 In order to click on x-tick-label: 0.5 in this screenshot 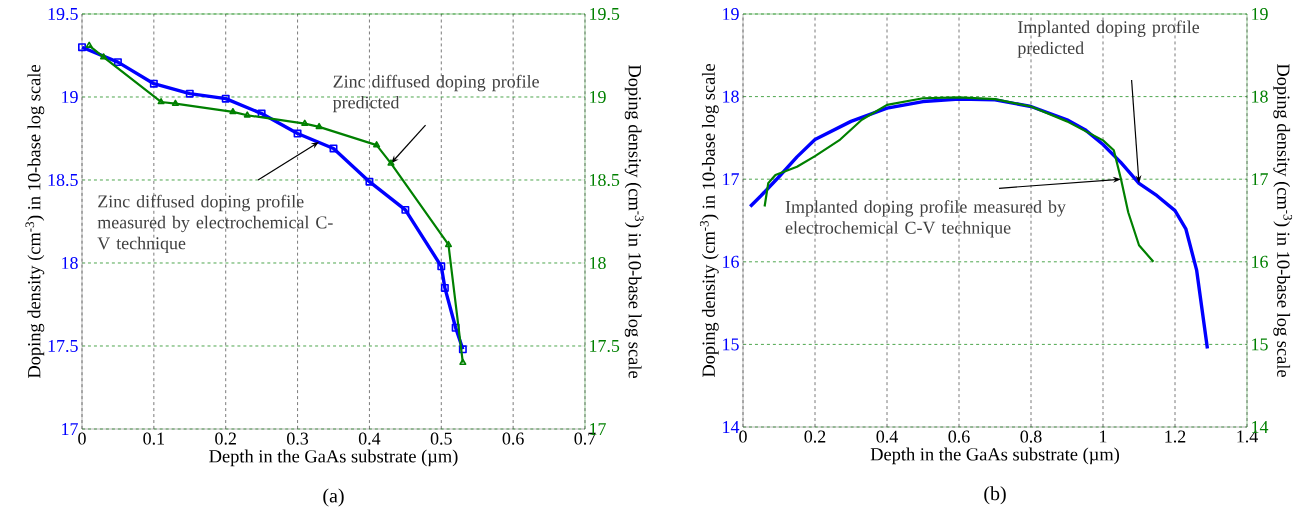, I will do `click(441, 438)`.